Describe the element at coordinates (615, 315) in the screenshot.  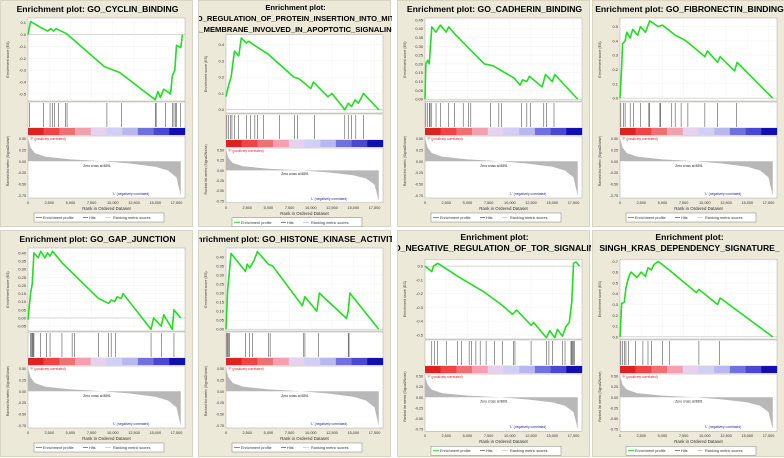
I see `es-tick-label: 0.2` at that location.